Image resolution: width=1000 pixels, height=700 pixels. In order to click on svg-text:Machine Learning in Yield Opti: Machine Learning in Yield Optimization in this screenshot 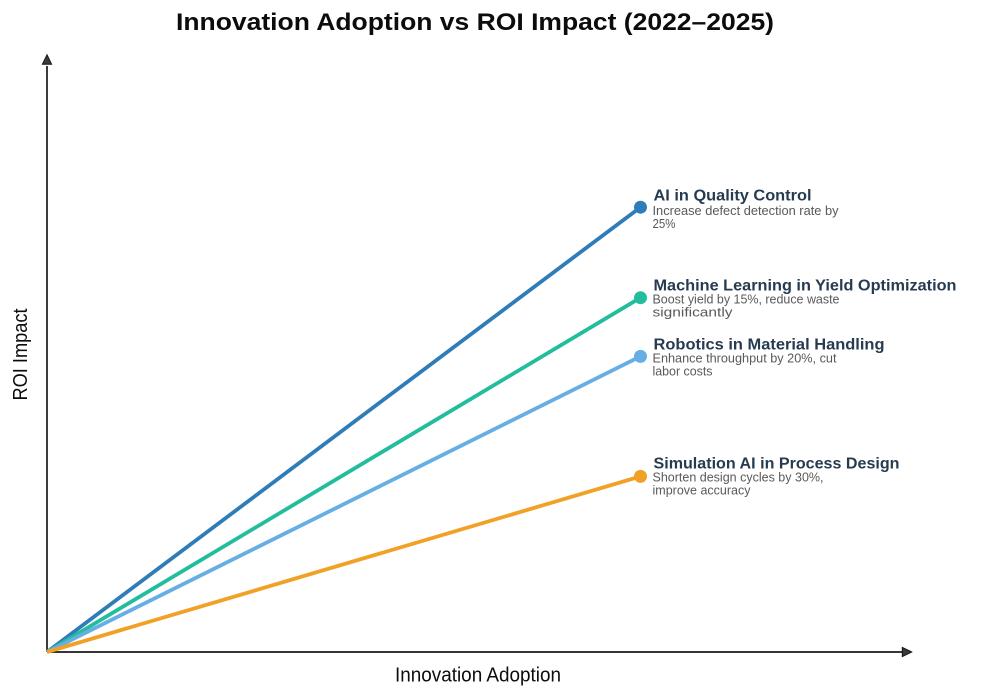, I will do `click(805, 286)`.